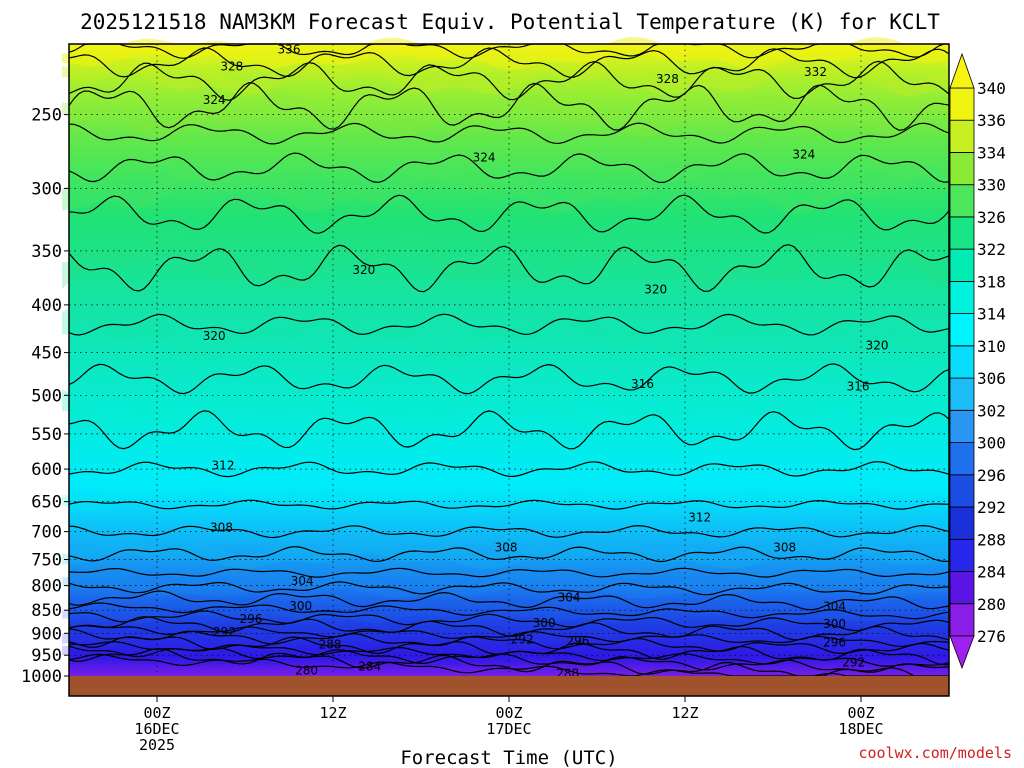 The image size is (1024, 768). I want to click on y-tick-label: 650, so click(46, 503).